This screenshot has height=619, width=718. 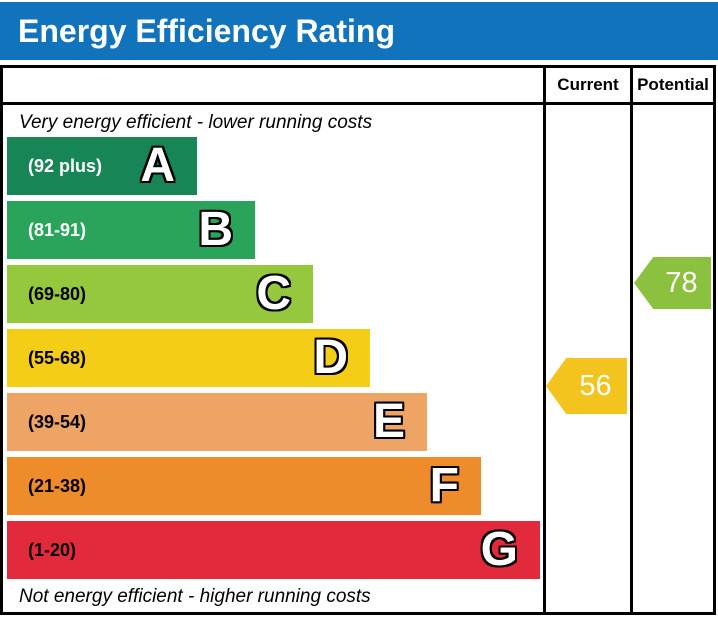 I want to click on band-f: (21-38) F, so click(x=244, y=486).